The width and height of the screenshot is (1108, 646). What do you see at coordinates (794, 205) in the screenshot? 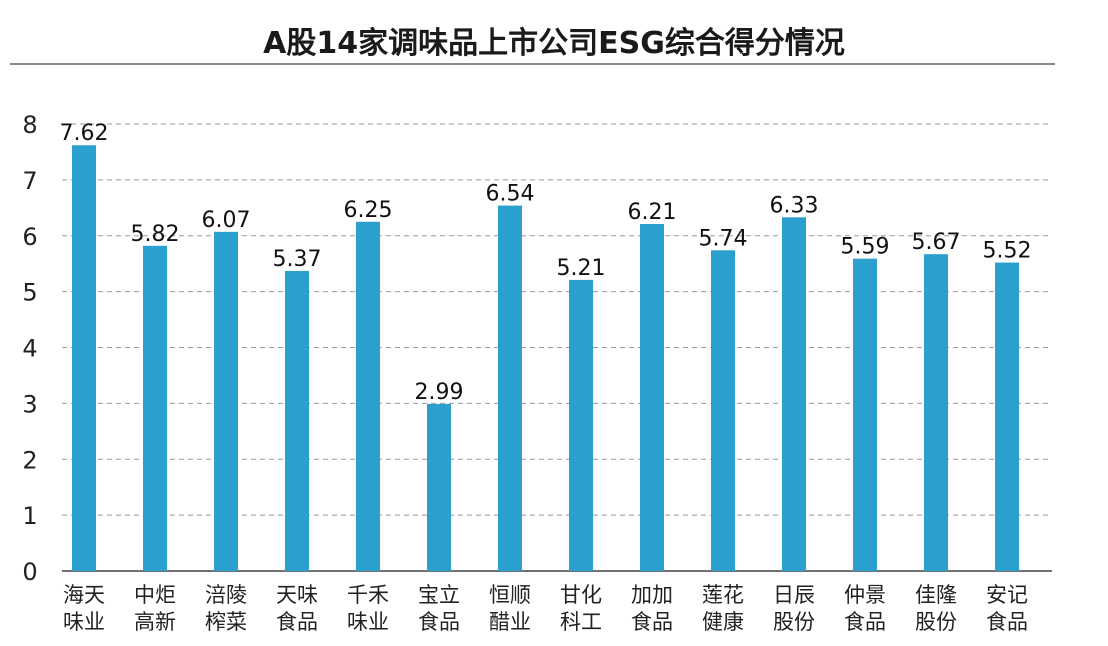
I see `value-label: 6.33` at bounding box center [794, 205].